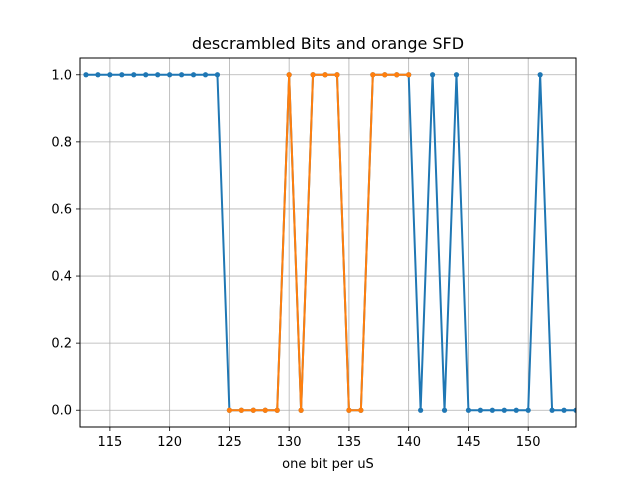 This screenshot has height=480, width=640. Describe the element at coordinates (289, 442) in the screenshot. I see `x-tick-label: 130` at that location.